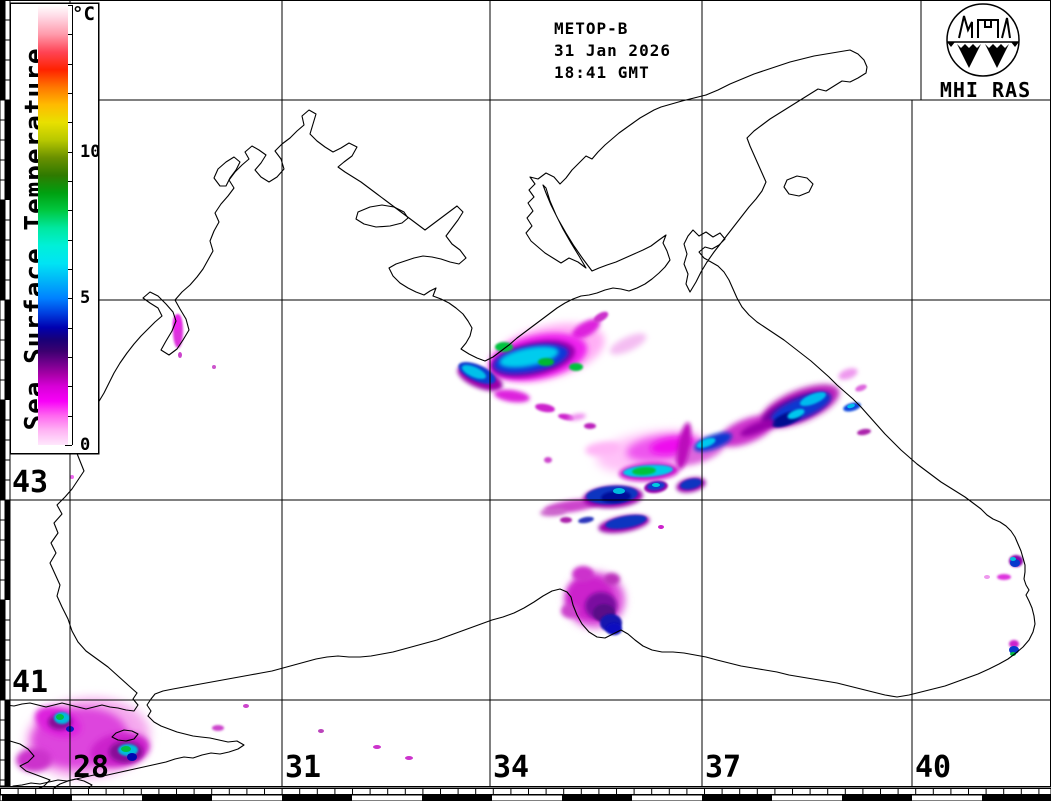 Image resolution: width=1051 pixels, height=801 pixels. Describe the element at coordinates (933, 767) in the screenshot. I see `lon-label-40: 40` at that location.